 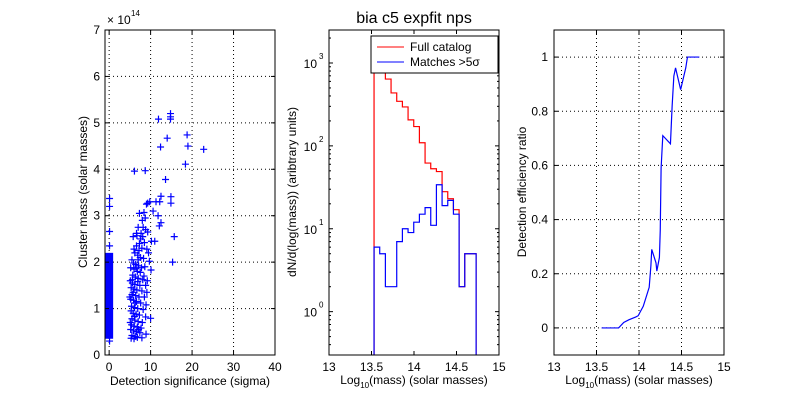 I want to click on x-axis-label-sub: 10, so click(x=364, y=385).